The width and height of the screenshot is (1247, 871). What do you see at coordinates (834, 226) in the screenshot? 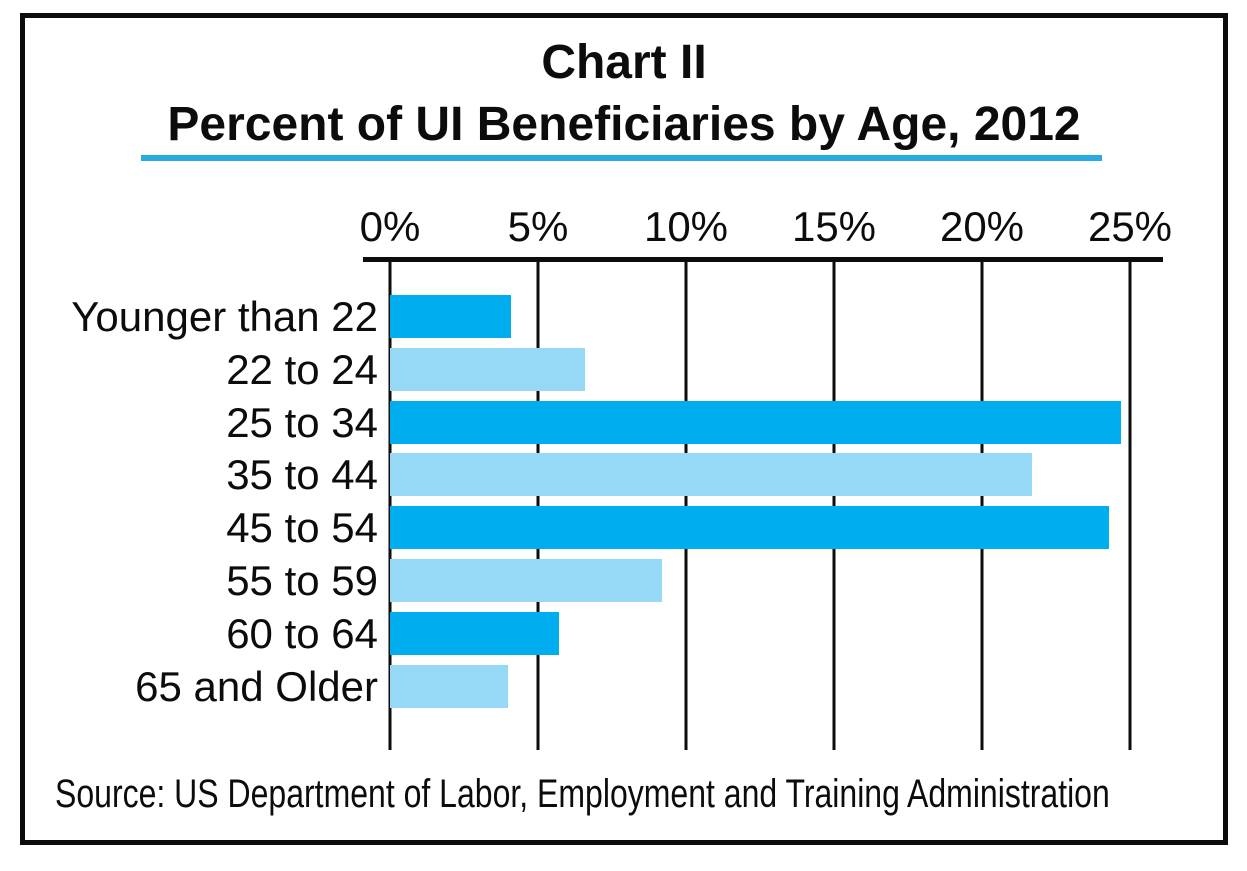
I see `x-tick-15%: 15%` at bounding box center [834, 226].